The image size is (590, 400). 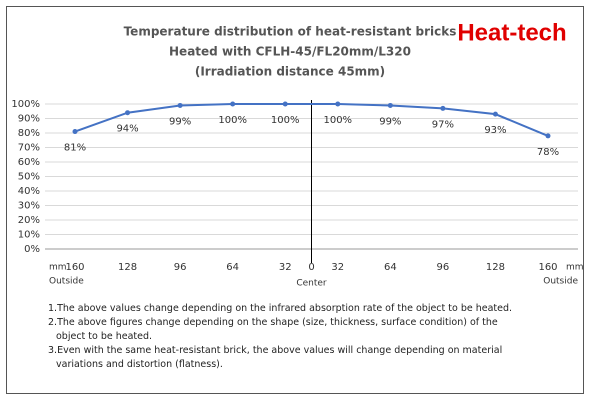 I want to click on data-label: 78%, so click(x=548, y=152).